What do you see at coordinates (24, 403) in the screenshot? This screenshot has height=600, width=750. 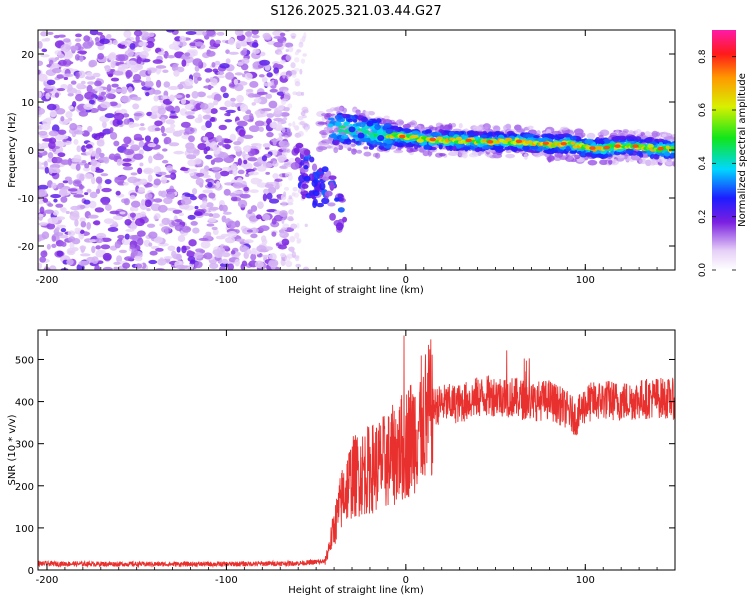 I see `y-tick-label: 400` at bounding box center [24, 403].